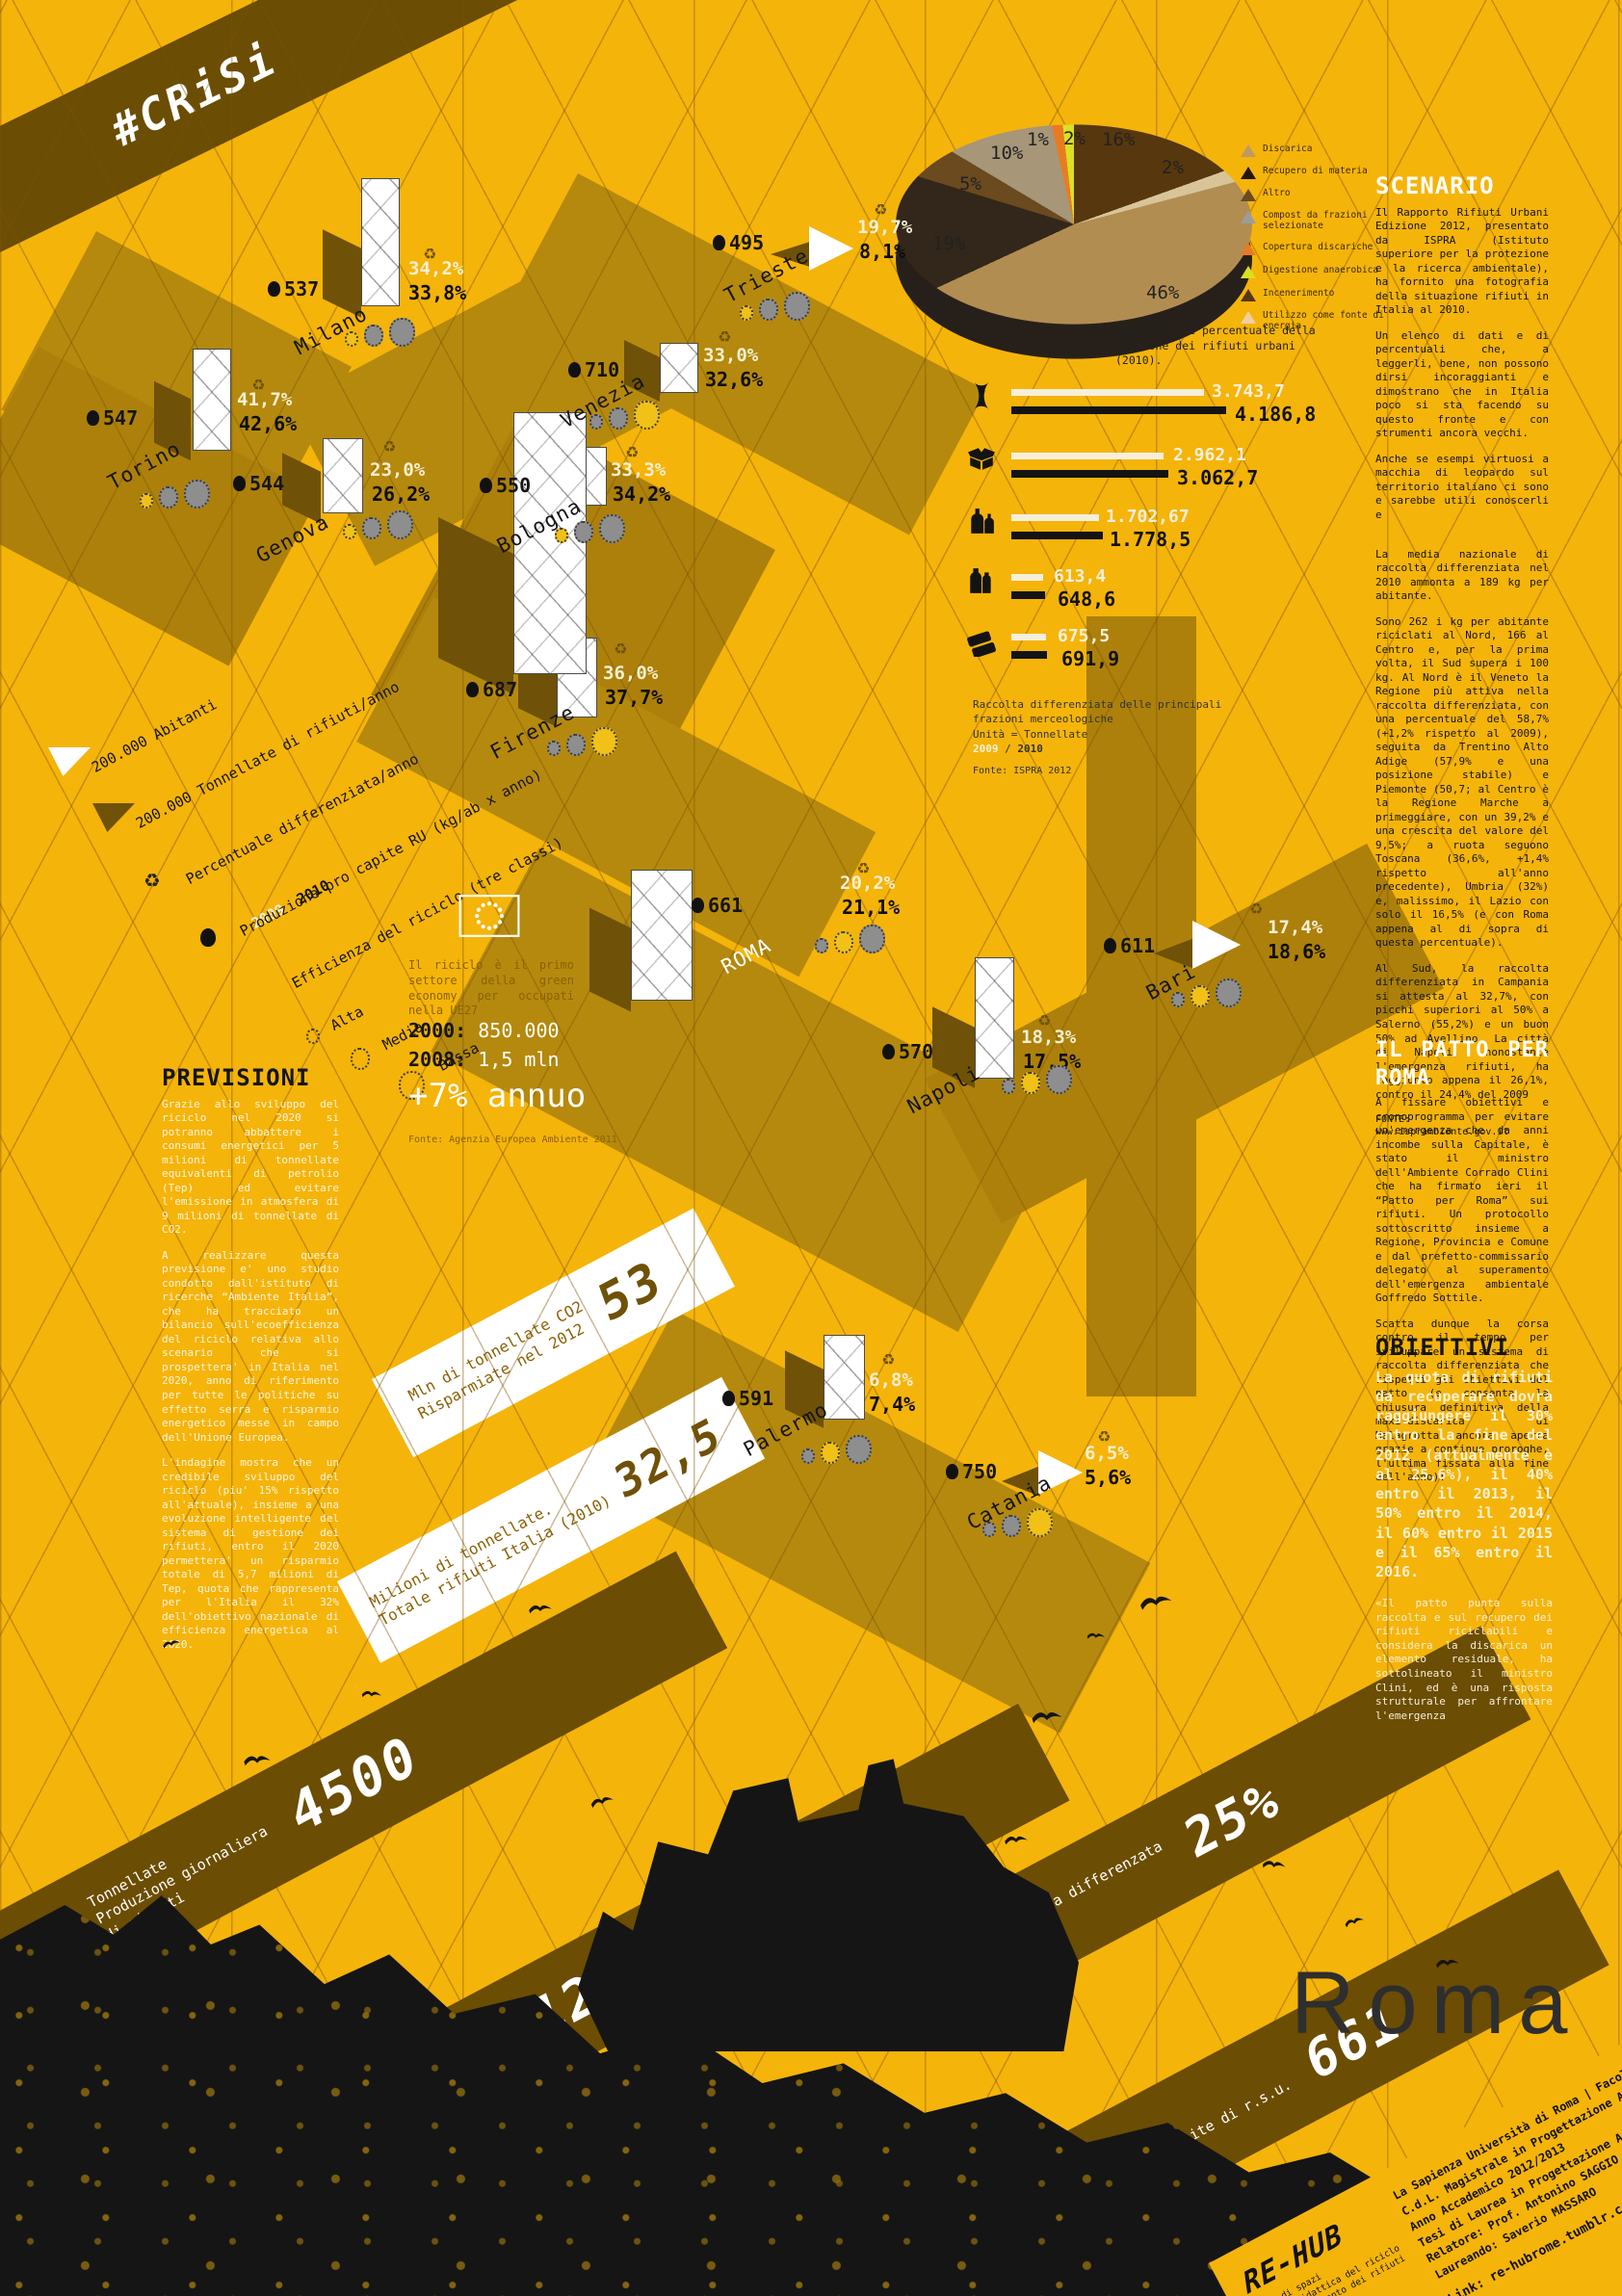  I want to click on bar-value-2009: 1.702,67, so click(1148, 517).